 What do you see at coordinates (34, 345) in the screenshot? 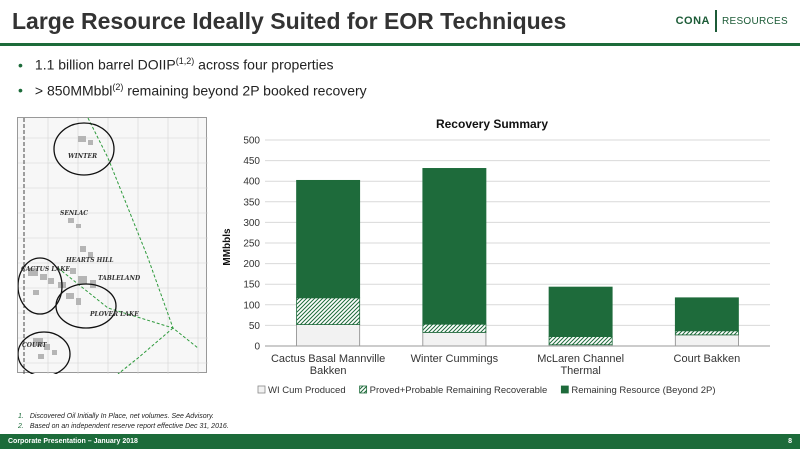
I see `map-label-court: COURT` at bounding box center [34, 345].